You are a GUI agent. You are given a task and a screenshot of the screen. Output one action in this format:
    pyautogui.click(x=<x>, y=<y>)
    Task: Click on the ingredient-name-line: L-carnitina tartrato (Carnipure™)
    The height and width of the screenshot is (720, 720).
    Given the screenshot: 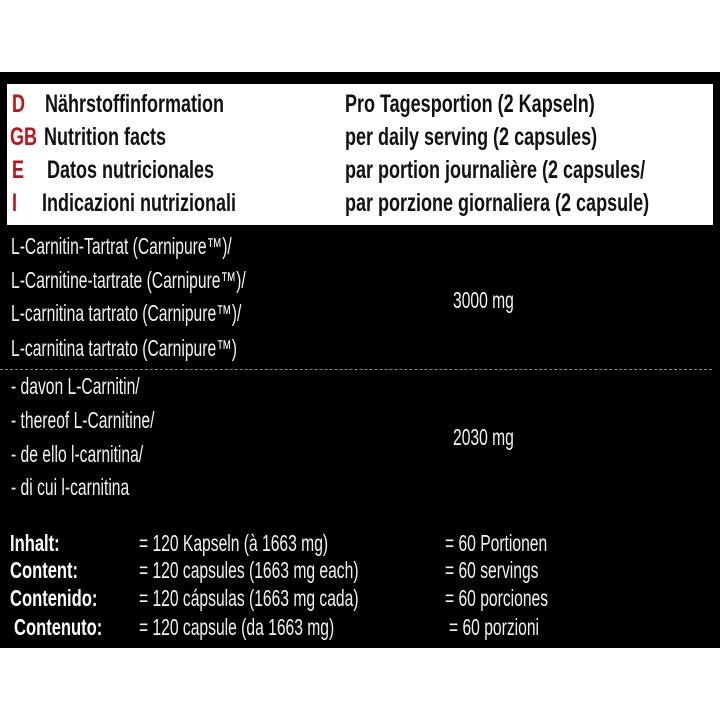 What is the action you would take?
    pyautogui.click(x=124, y=348)
    